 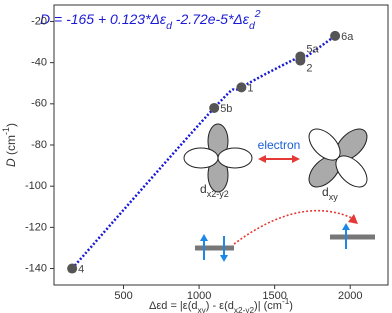 What do you see at coordinates (250, 88) in the screenshot?
I see `point-label: 1` at bounding box center [250, 88].